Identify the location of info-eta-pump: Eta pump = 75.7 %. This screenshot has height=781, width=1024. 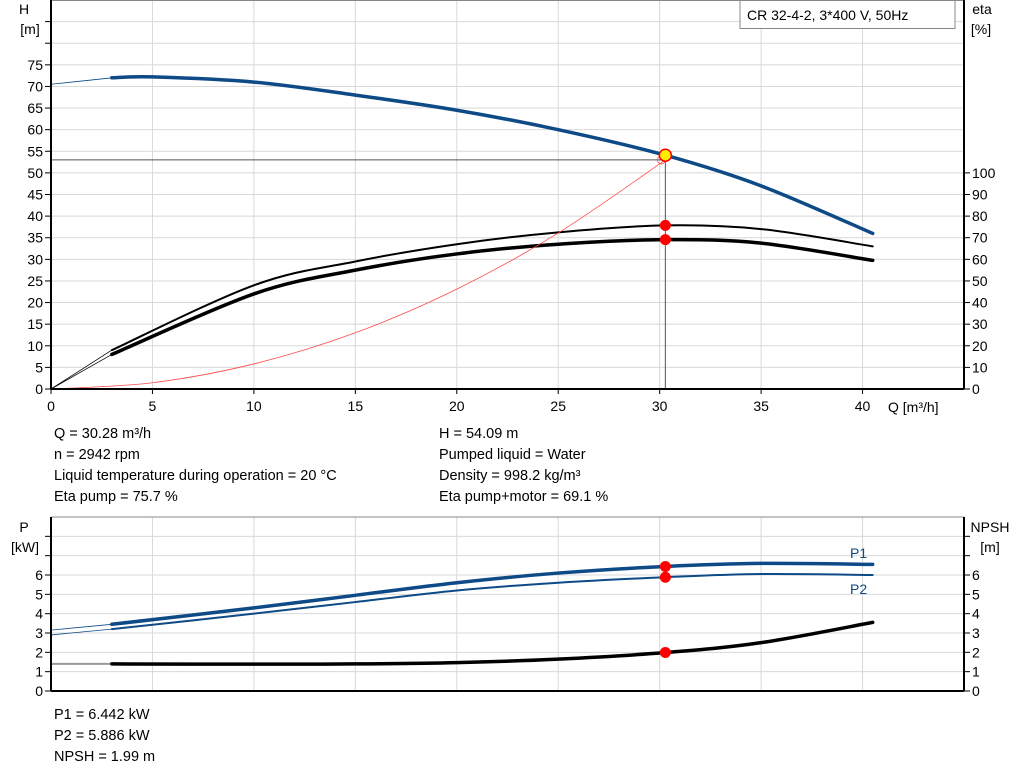
(116, 497).